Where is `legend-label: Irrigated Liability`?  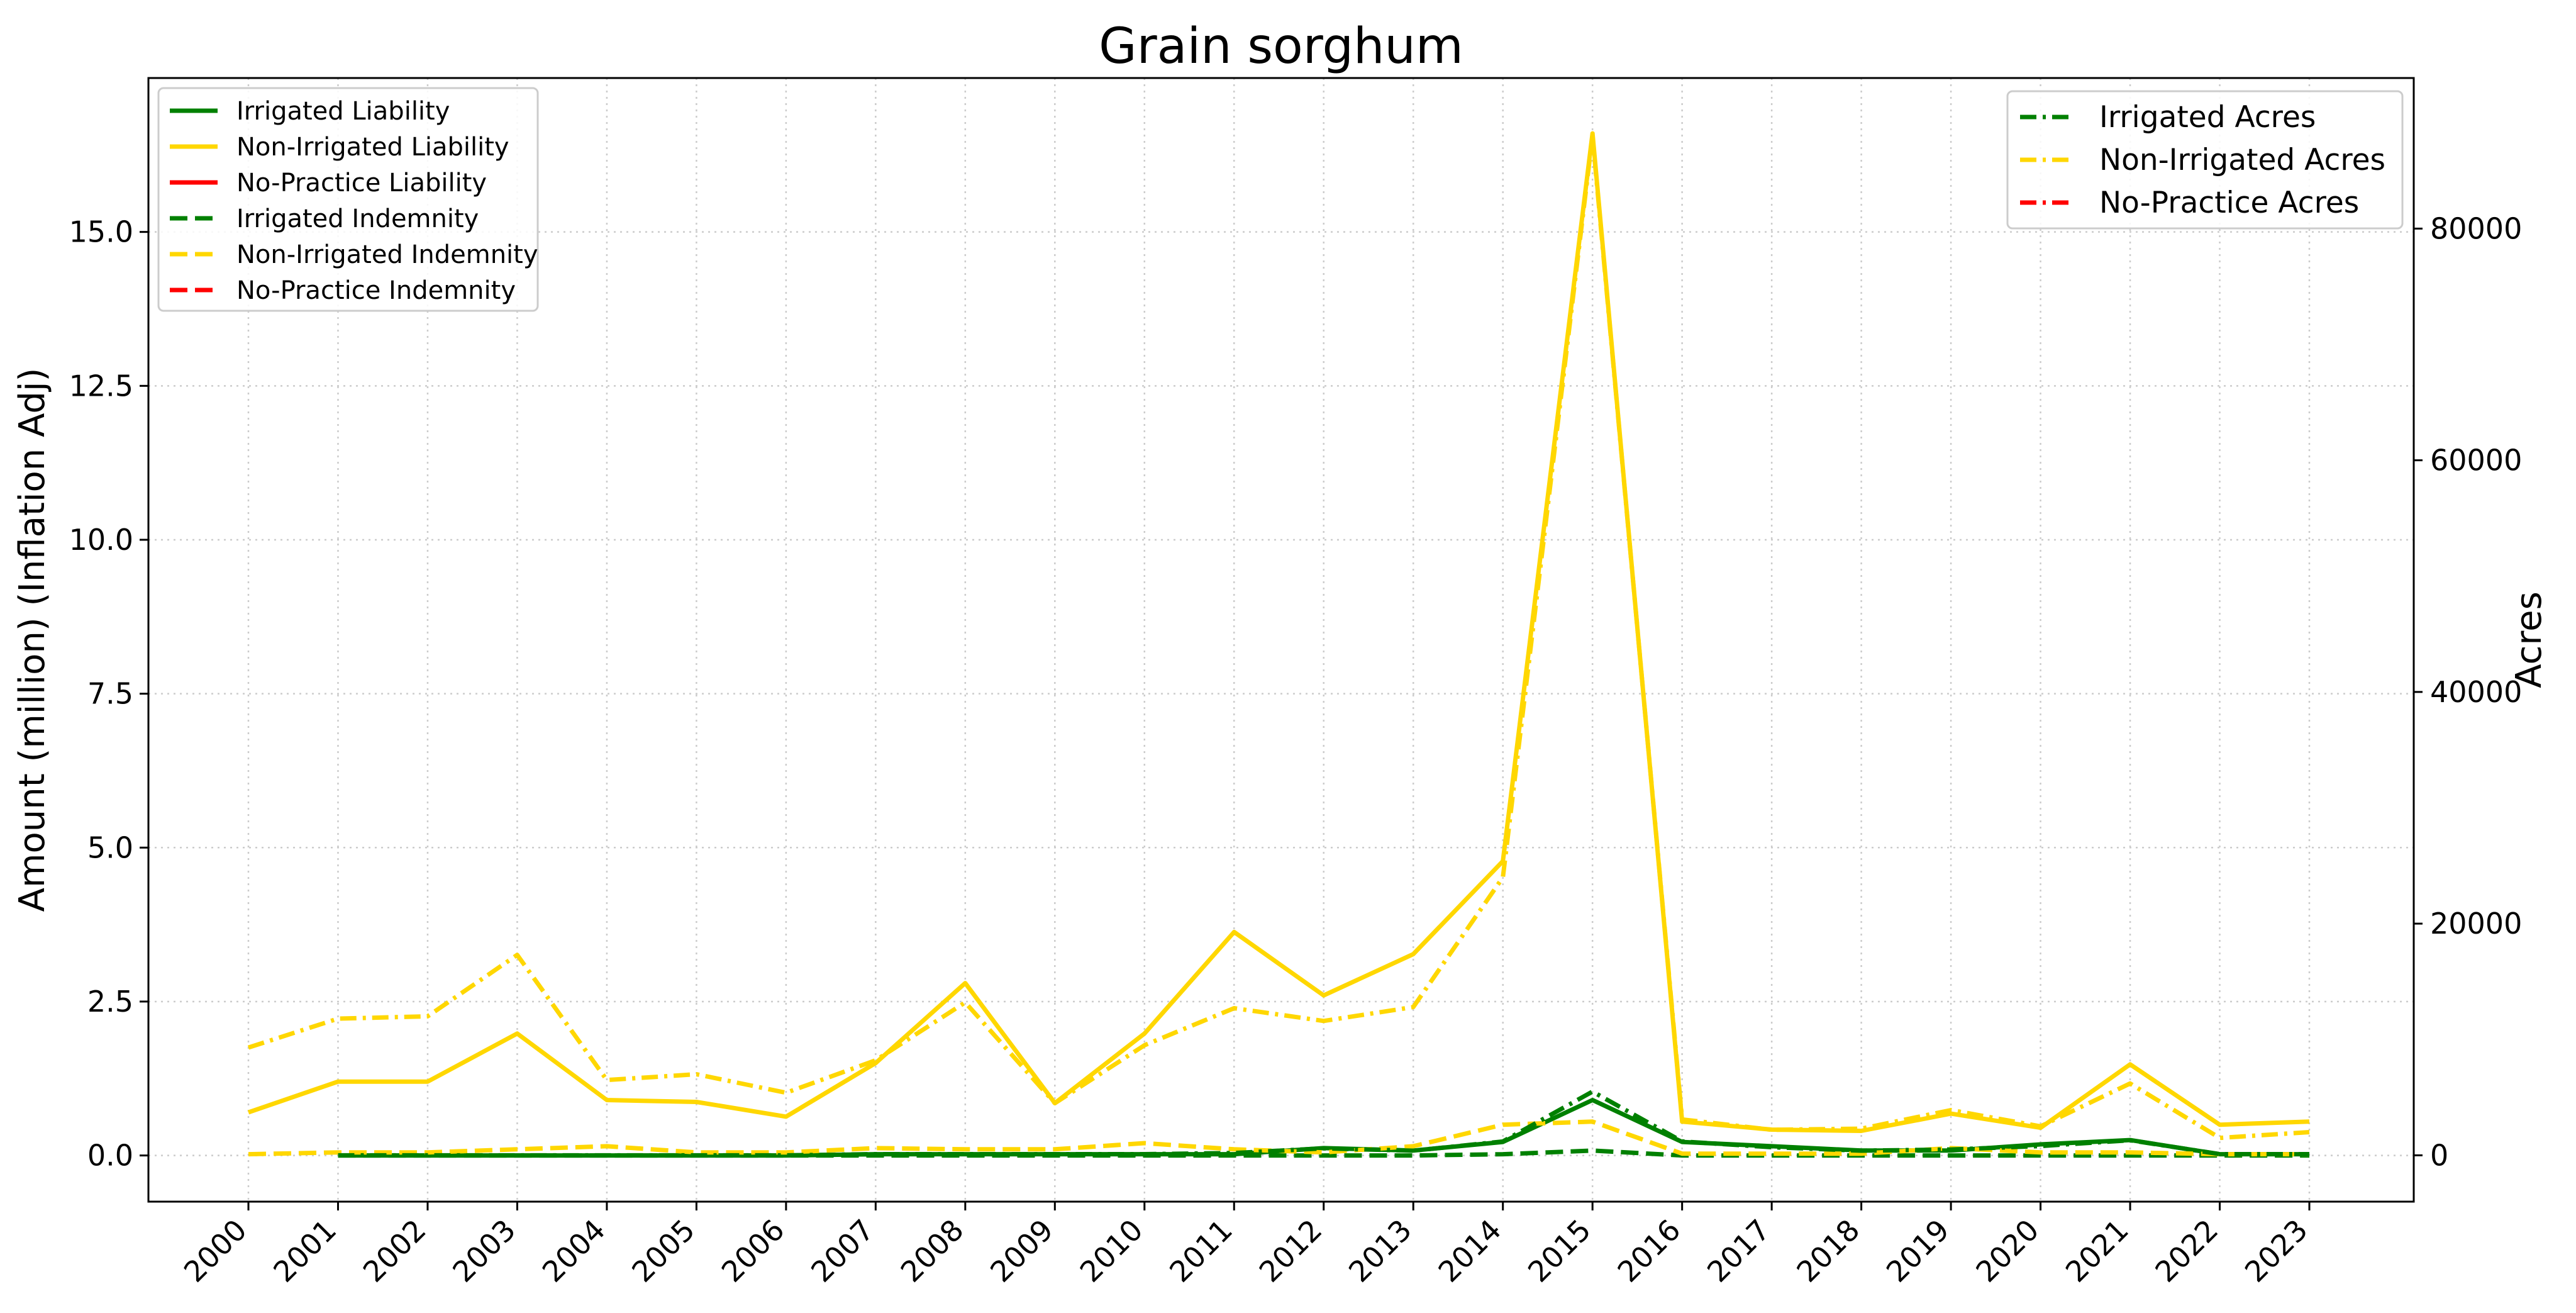 legend-label: Irrigated Liability is located at coordinates (343, 112).